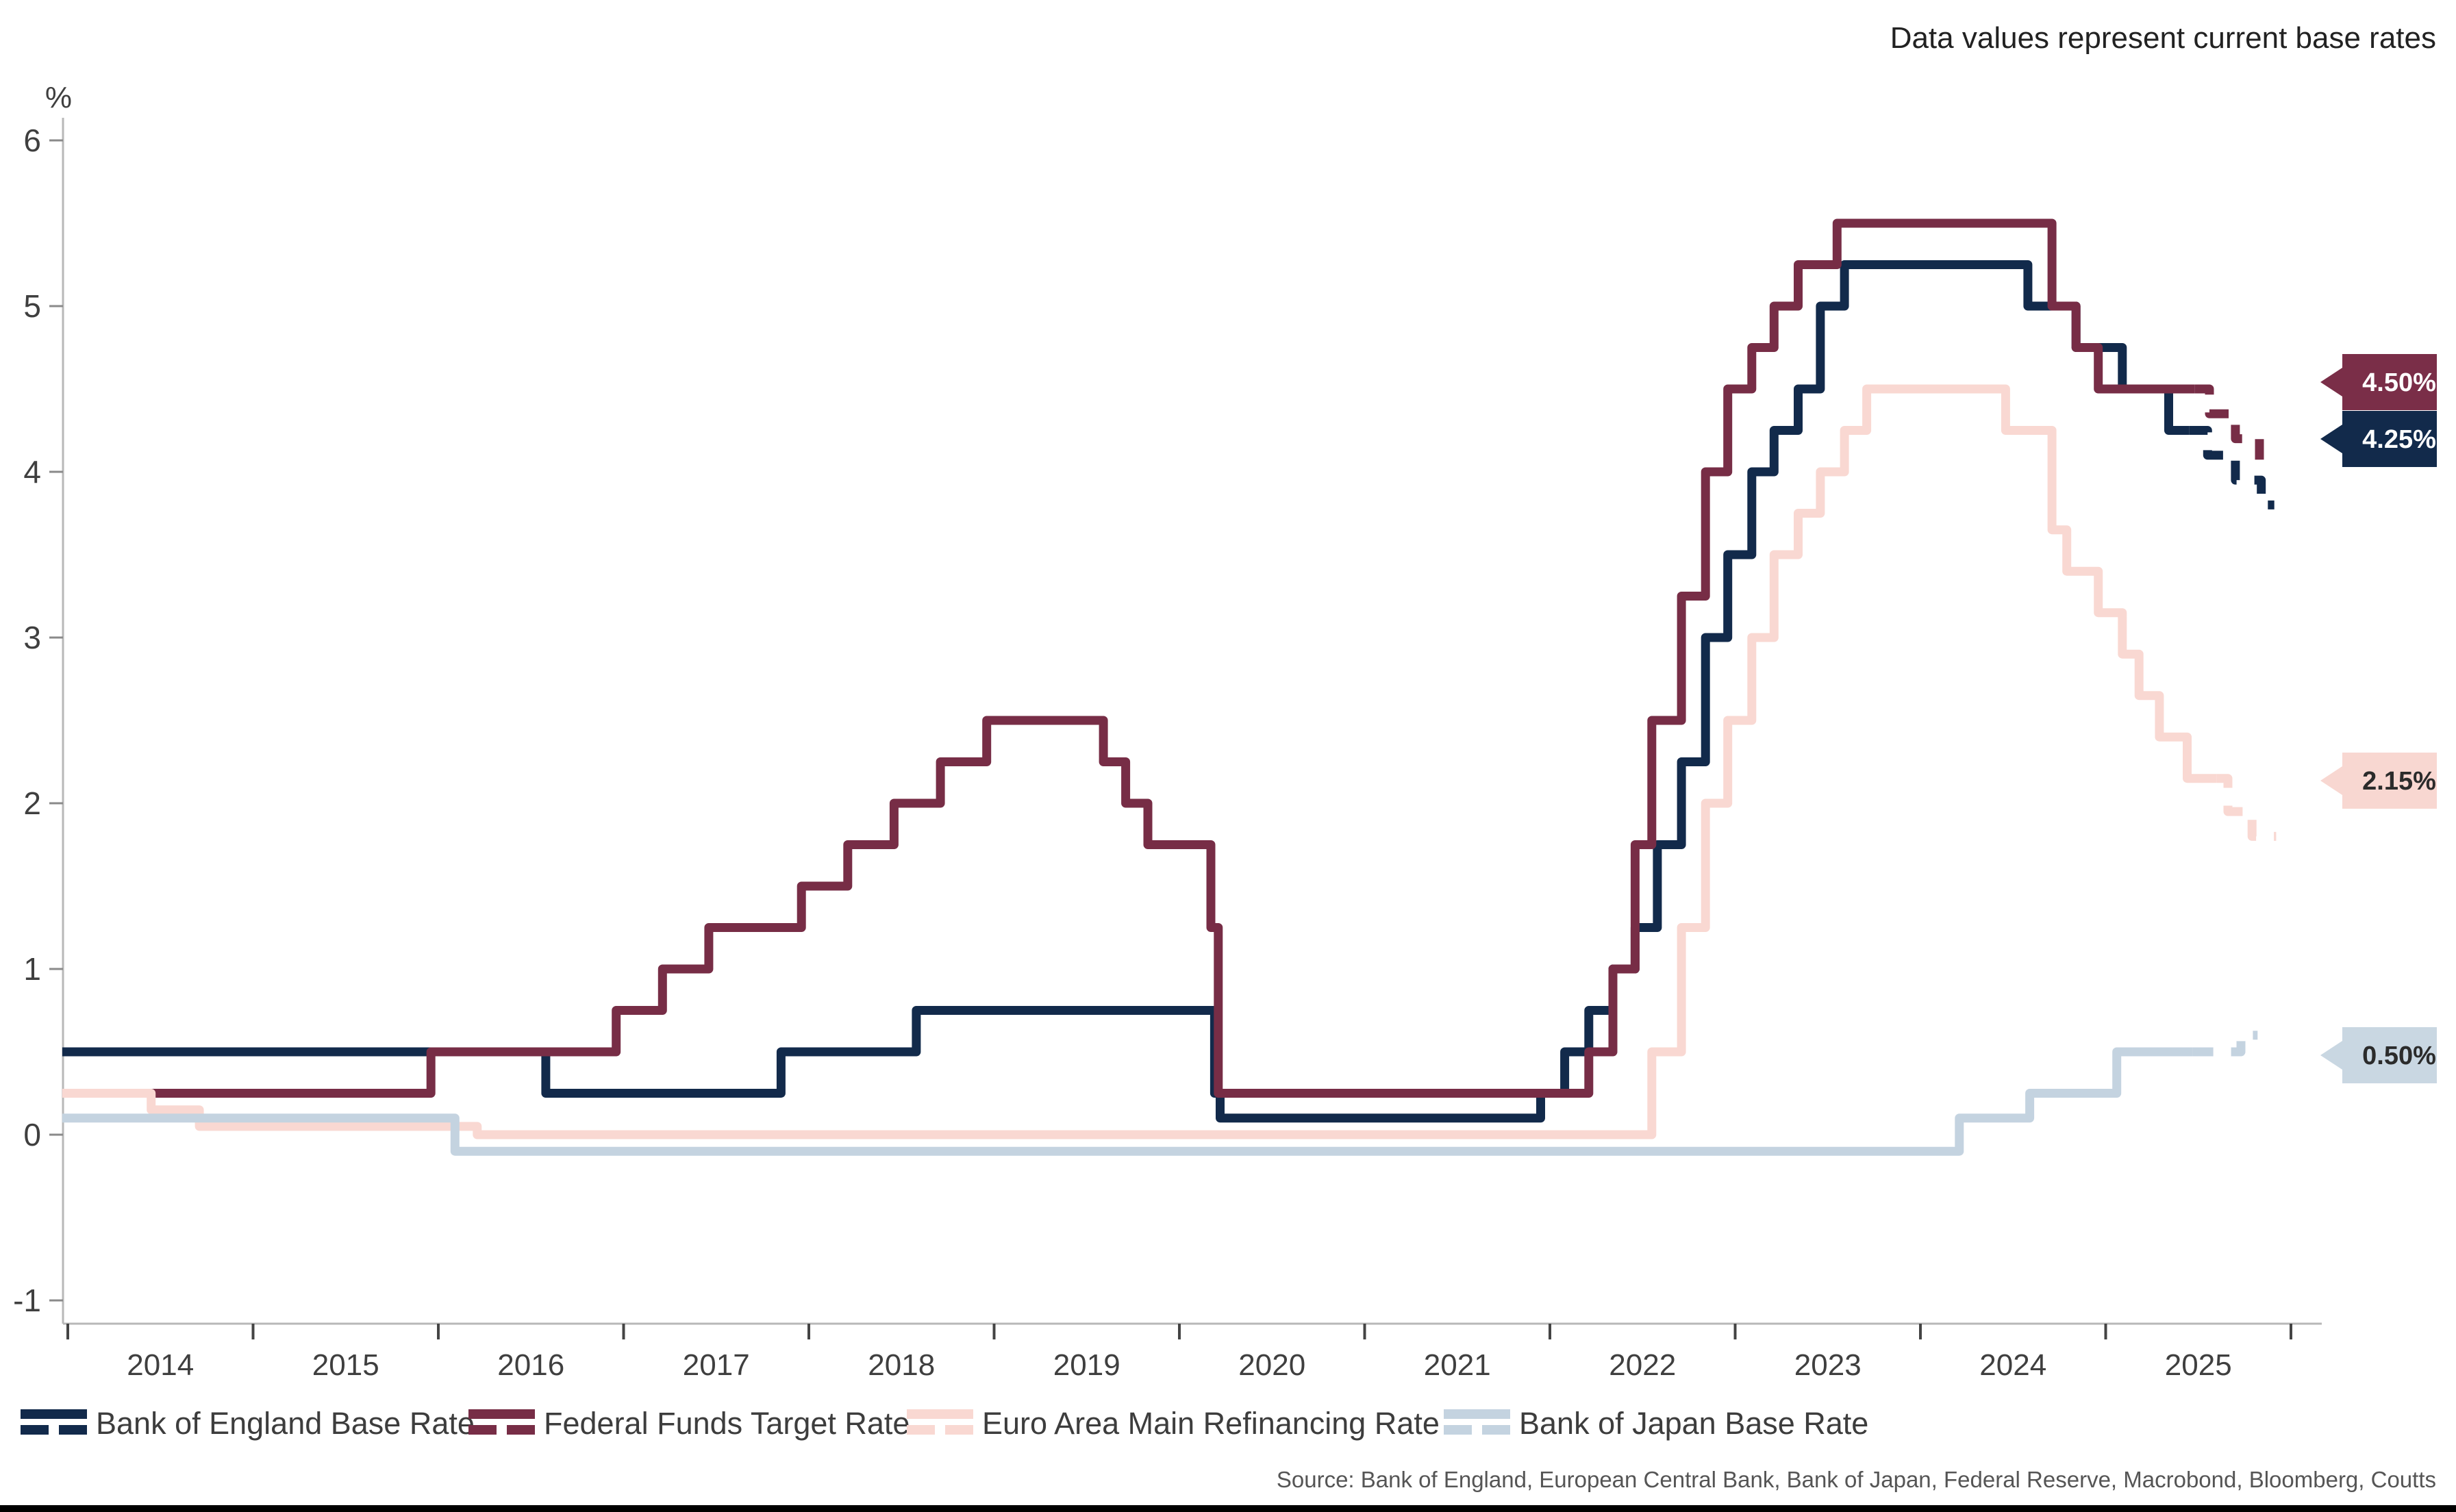 The image size is (2456, 1512). Describe the element at coordinates (161, 1365) in the screenshot. I see `x-tick-label-2014: 2014` at that location.